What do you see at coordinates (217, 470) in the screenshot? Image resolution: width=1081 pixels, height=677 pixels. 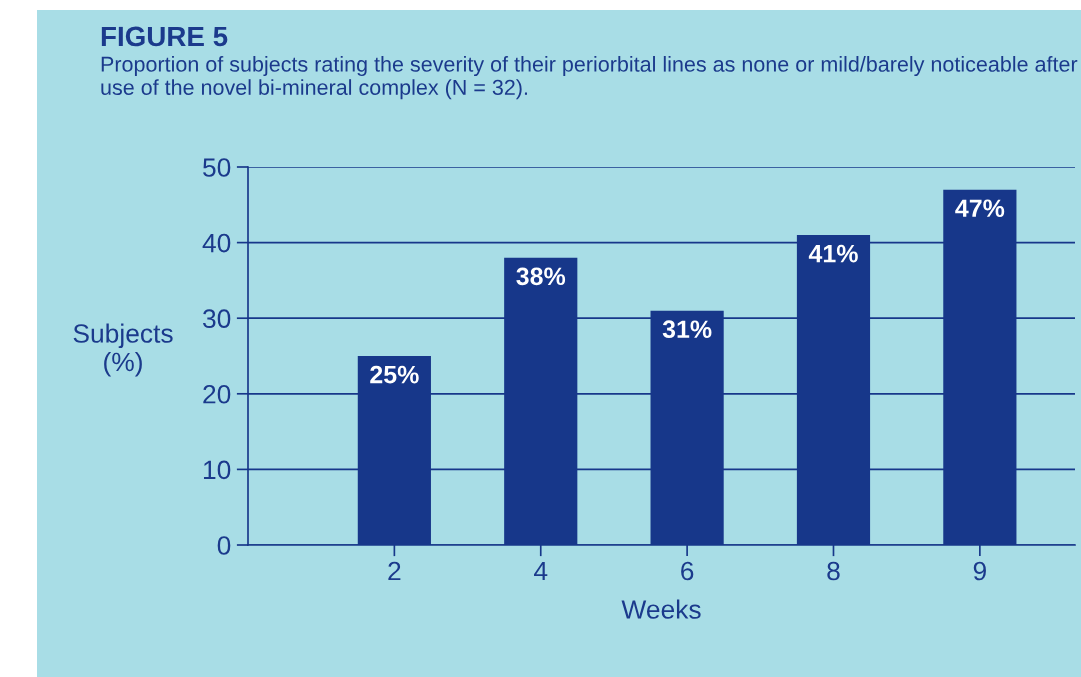 I see `y-tick-label: 10` at bounding box center [217, 470].